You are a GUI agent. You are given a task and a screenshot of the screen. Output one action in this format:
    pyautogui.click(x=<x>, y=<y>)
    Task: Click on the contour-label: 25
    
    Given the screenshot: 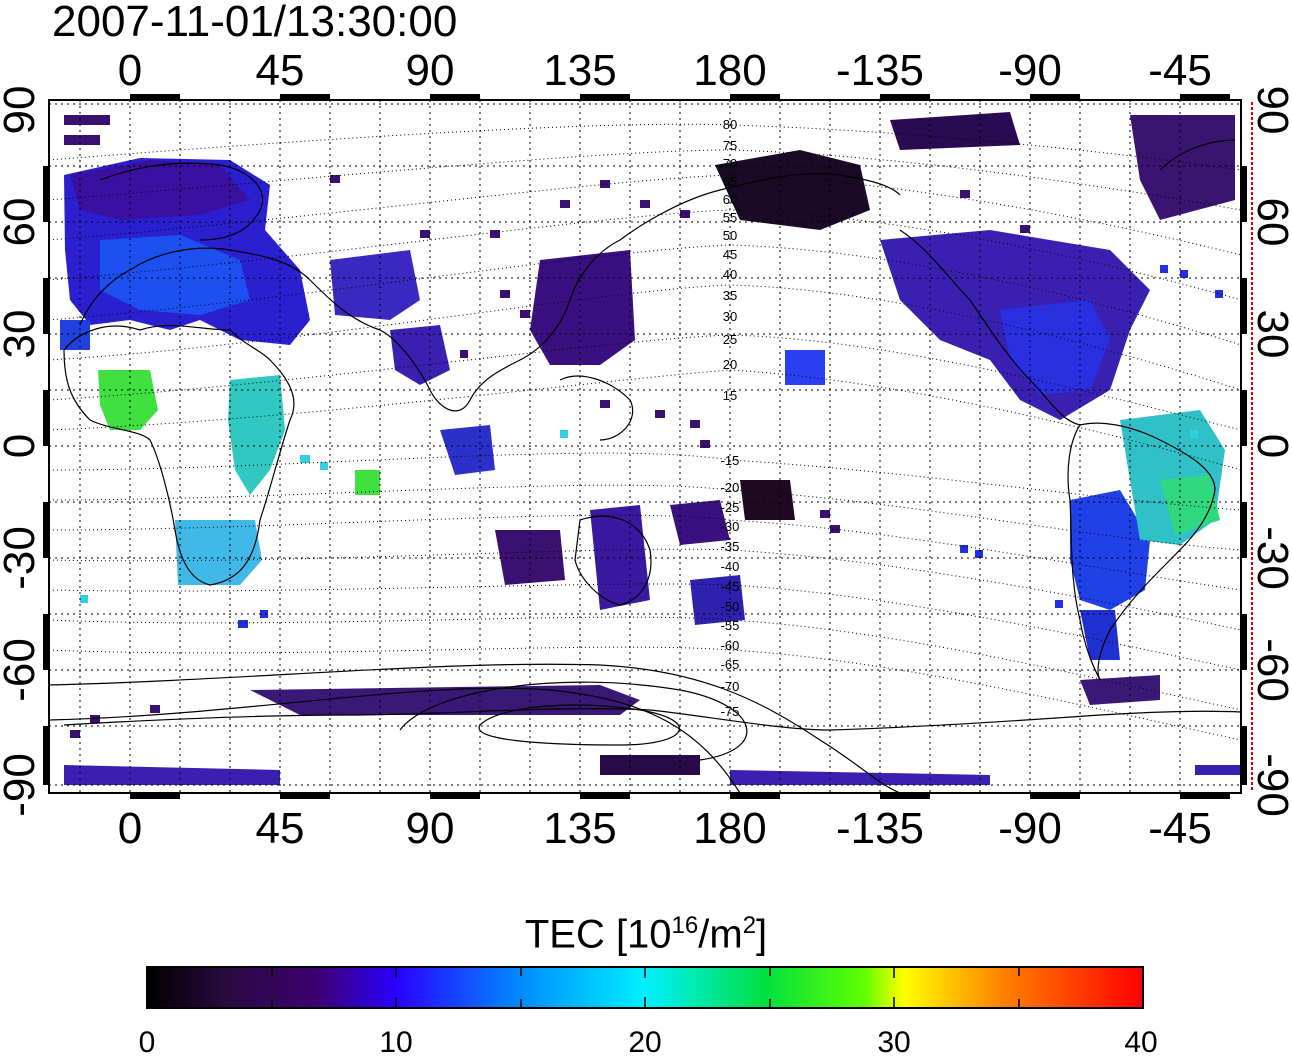 What is the action you would take?
    pyautogui.click(x=730, y=339)
    